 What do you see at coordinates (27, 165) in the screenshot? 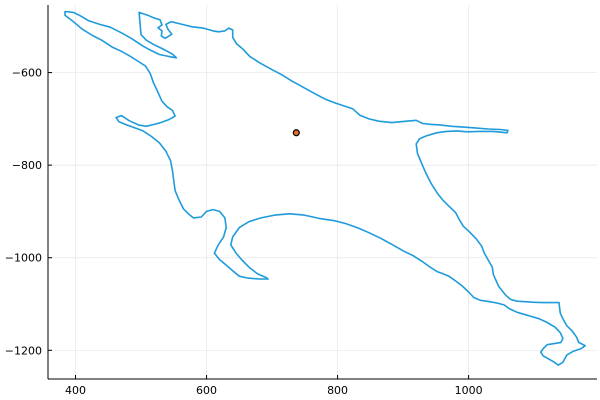
I see `y-tick-label: −800` at bounding box center [27, 165].